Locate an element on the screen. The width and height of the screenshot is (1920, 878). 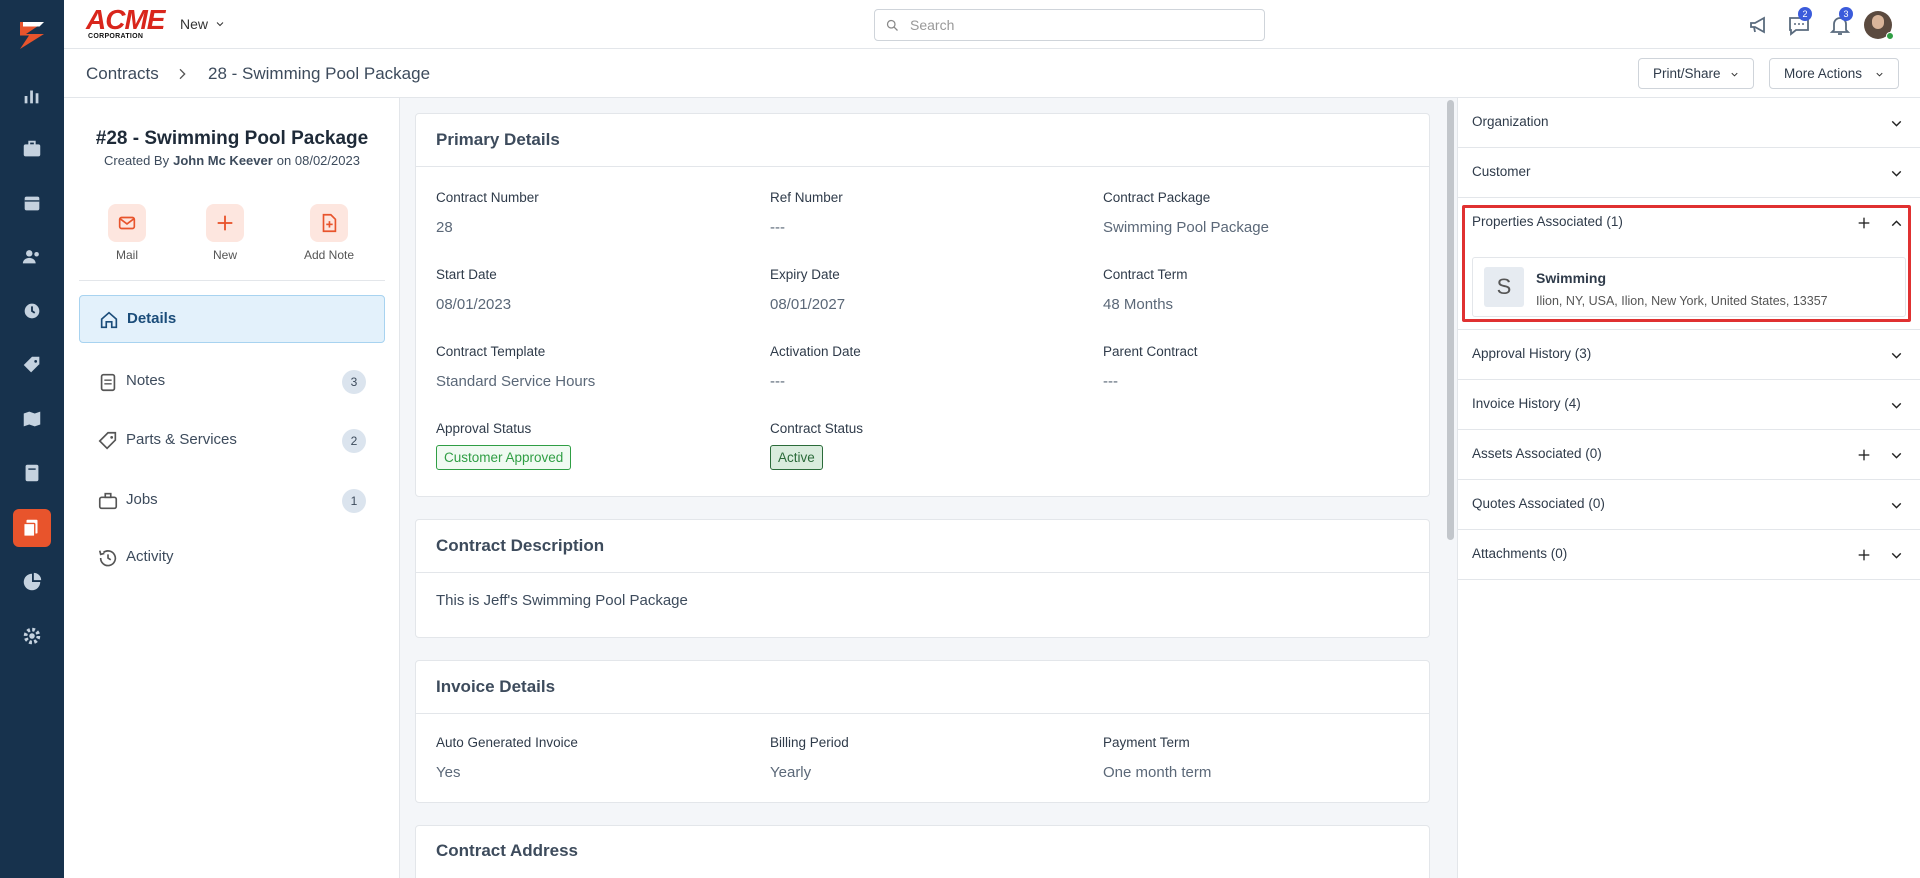
field-label: Contract Number is located at coordinates (487, 197).